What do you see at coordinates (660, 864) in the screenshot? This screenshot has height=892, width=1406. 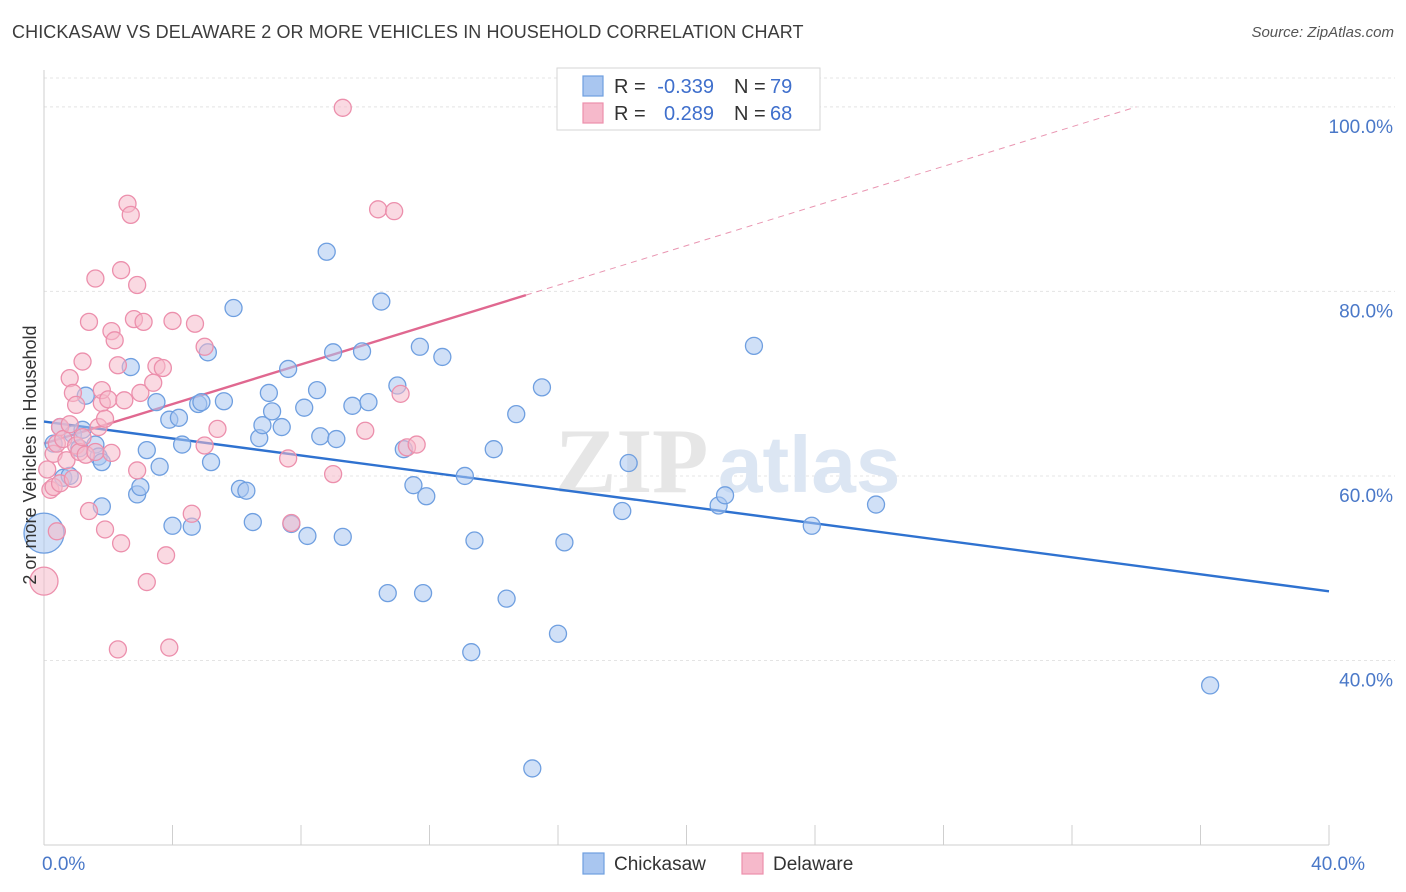 I see `bottom-legend-label-chickasaw: Chickasaw` at bounding box center [660, 864].